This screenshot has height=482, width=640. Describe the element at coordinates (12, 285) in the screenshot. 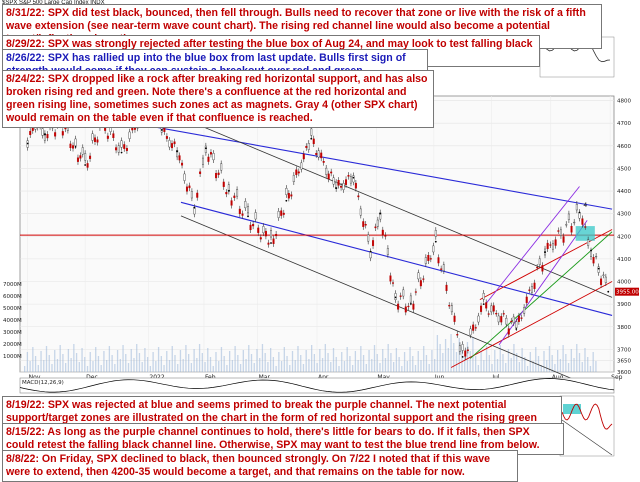

I see `volume-axis-label: 7000M` at that location.